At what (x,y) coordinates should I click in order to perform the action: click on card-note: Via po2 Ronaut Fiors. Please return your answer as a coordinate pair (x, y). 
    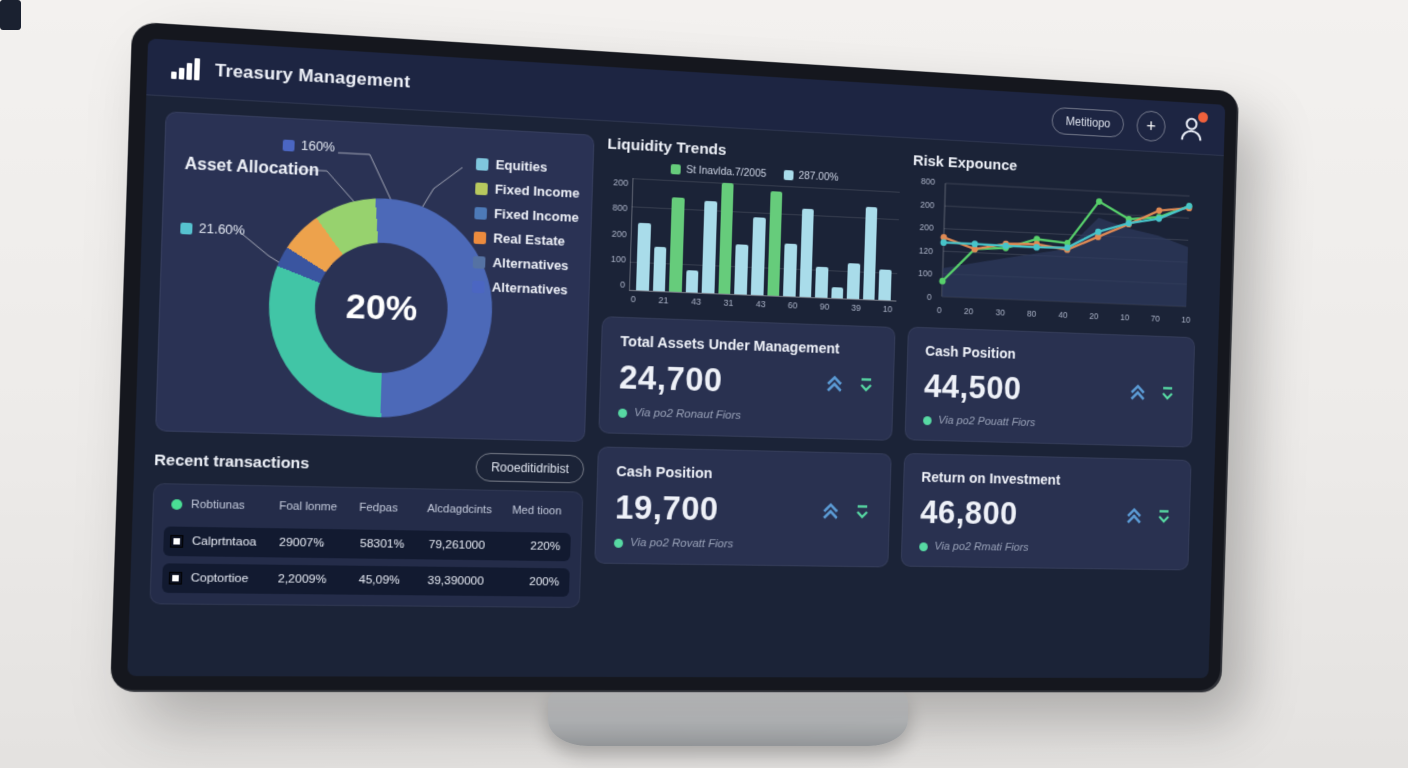
    Looking at the image, I should click on (687, 414).